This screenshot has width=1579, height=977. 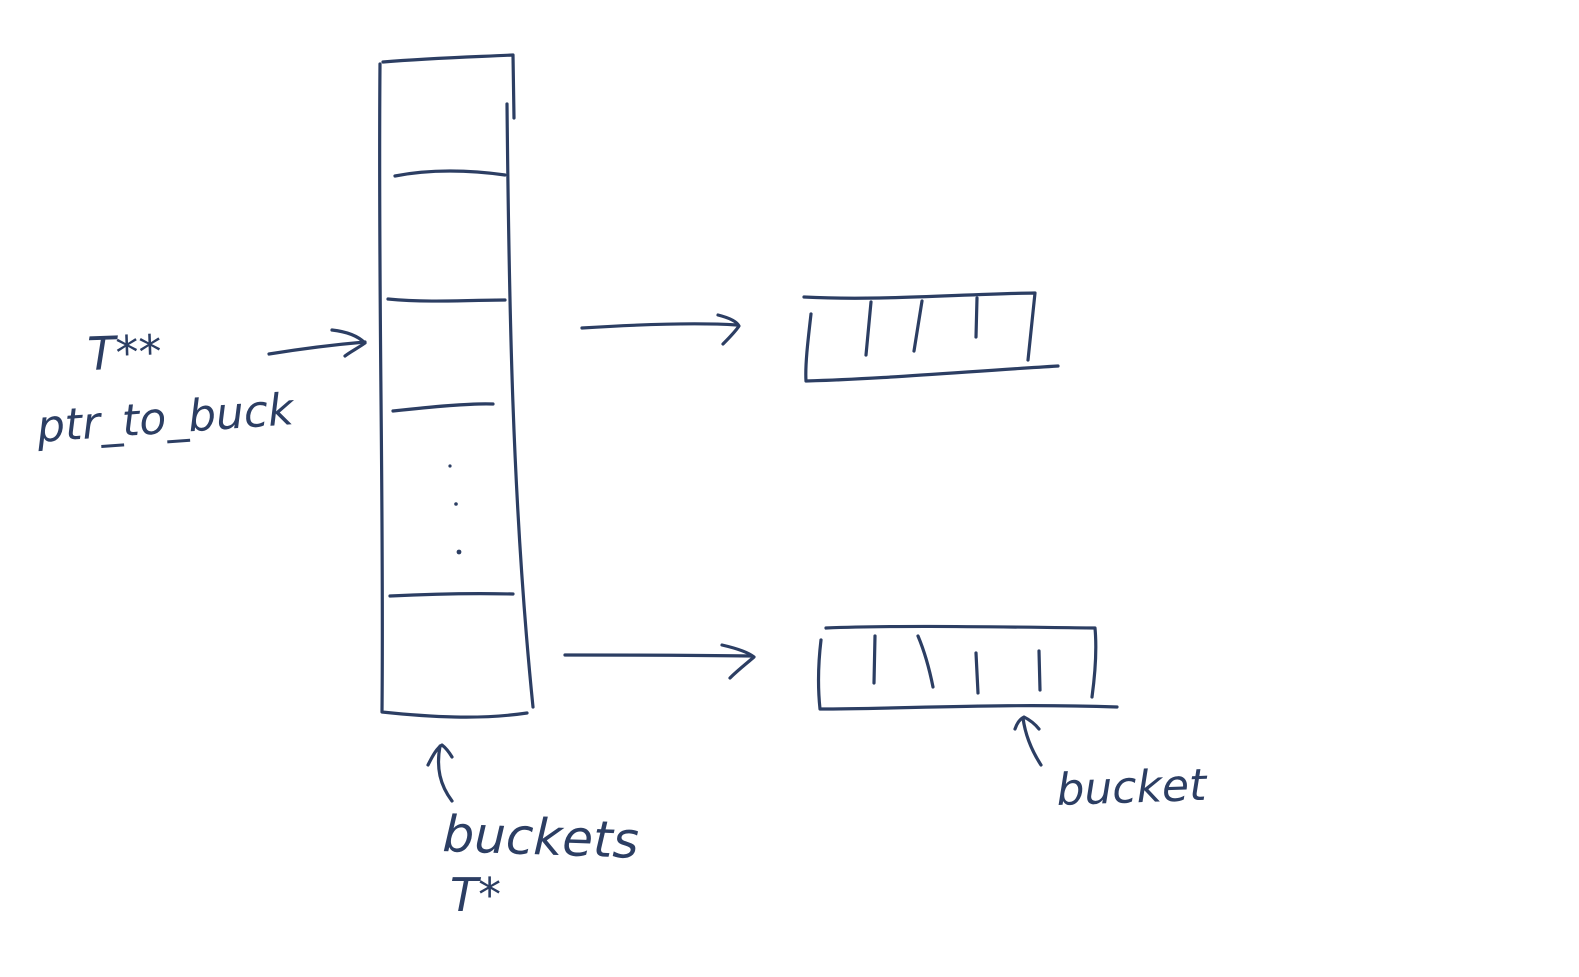 What do you see at coordinates (475, 895) in the screenshot?
I see `pointer-array-type-label: T*` at bounding box center [475, 895].